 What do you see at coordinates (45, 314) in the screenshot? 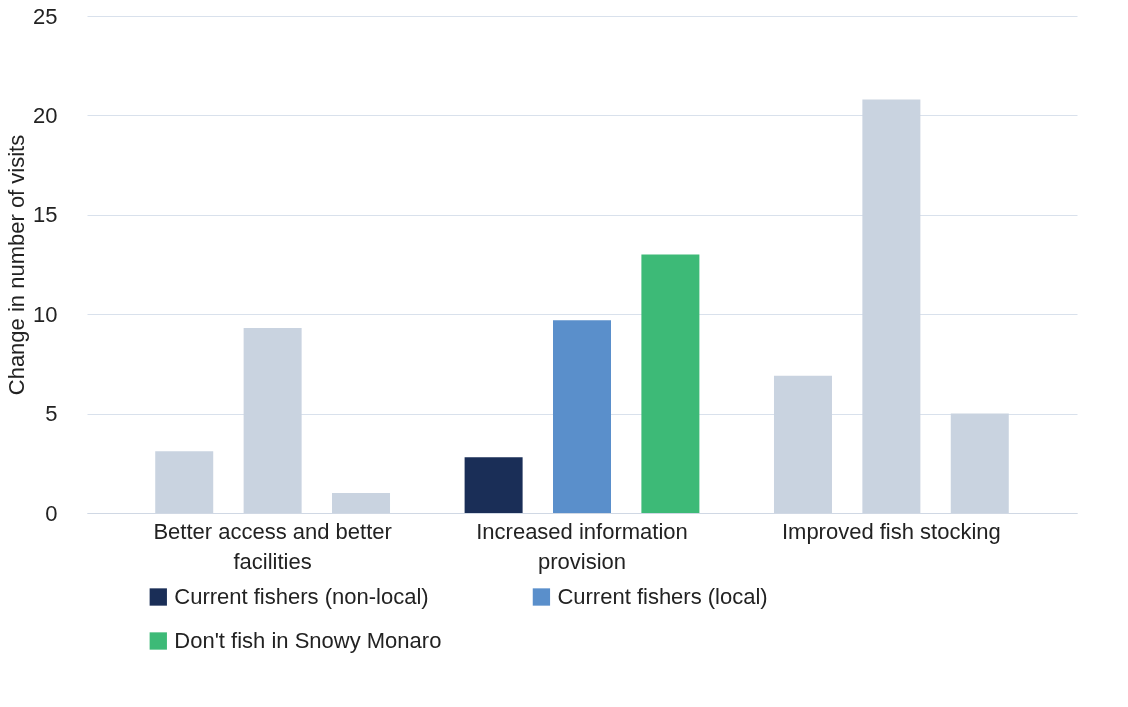
I see `y-tick-label: 10` at bounding box center [45, 314].